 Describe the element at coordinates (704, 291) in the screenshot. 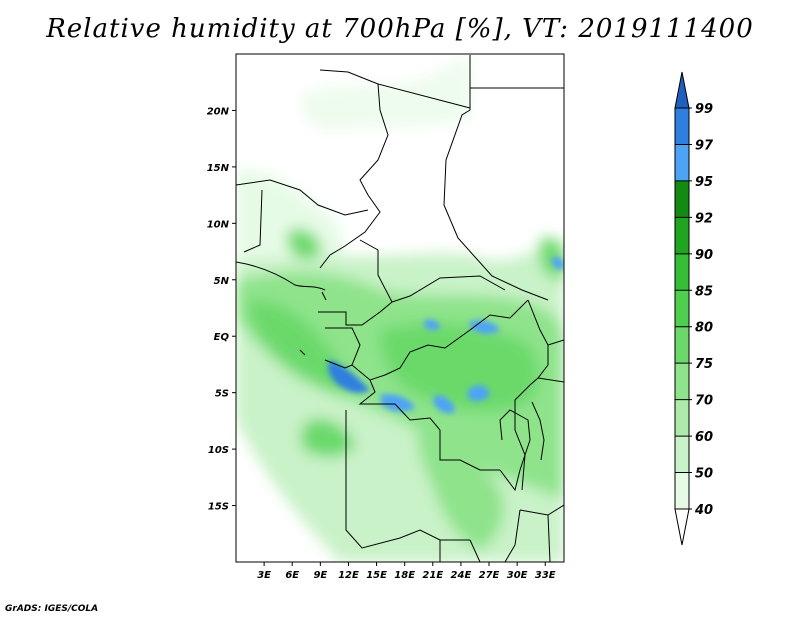

I see `colorbar-label: 85` at that location.